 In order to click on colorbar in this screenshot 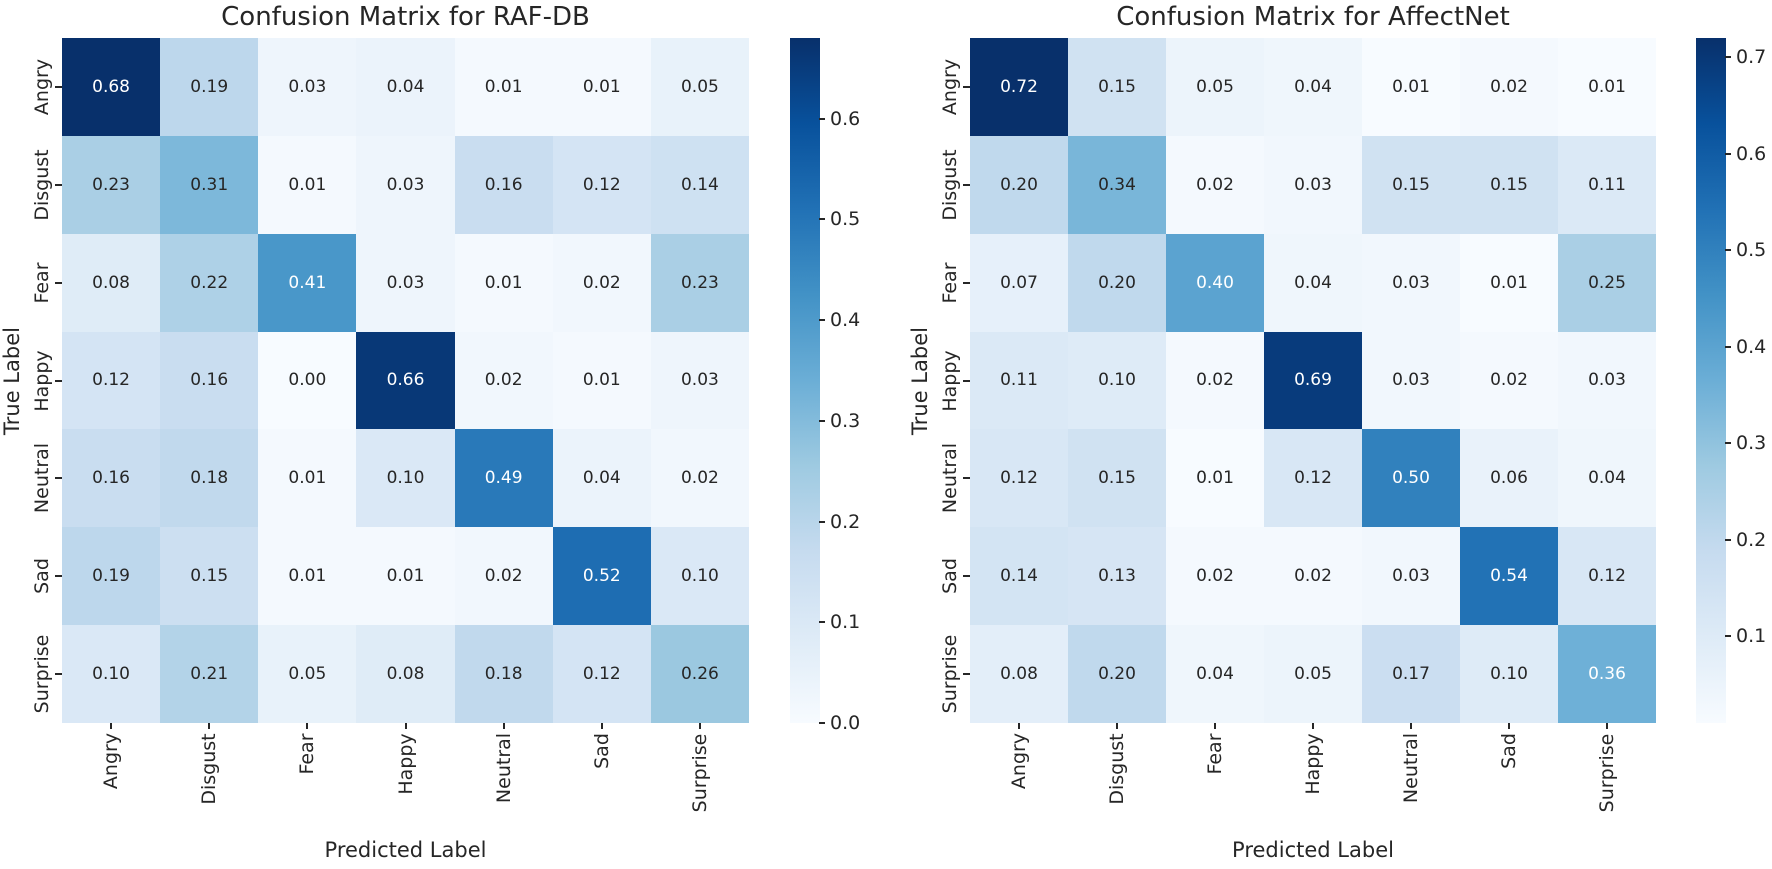, I will do `click(805, 380)`.